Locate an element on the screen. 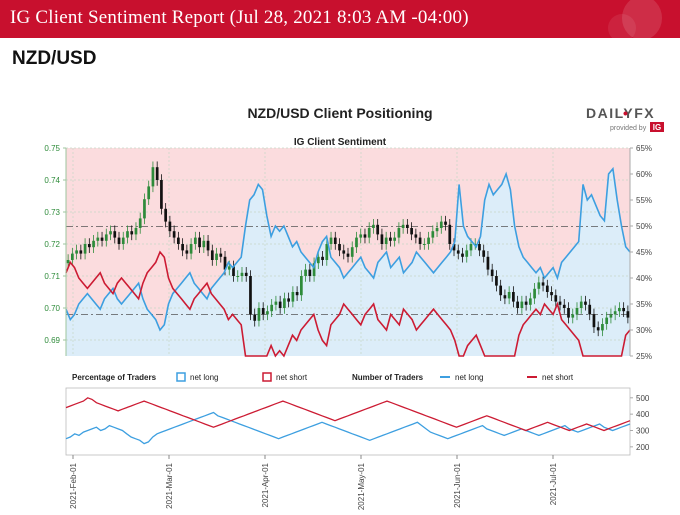 The width and height of the screenshot is (680, 515). date-tick-label-3: 2021-May-01 is located at coordinates (361, 486).